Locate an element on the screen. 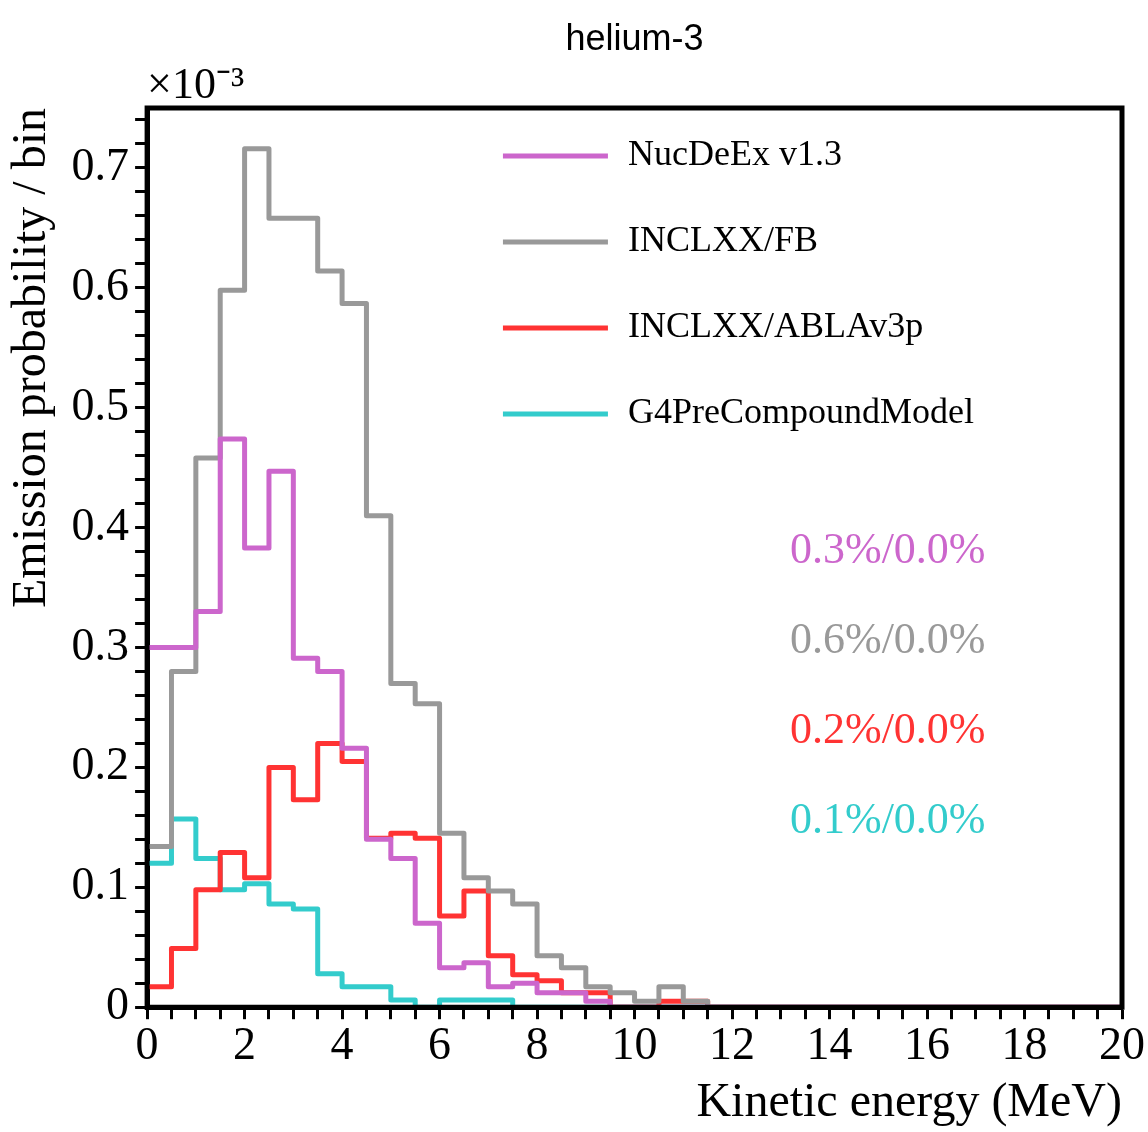 The width and height of the screenshot is (1148, 1132). x-tick-label: 6 is located at coordinates (440, 1043).